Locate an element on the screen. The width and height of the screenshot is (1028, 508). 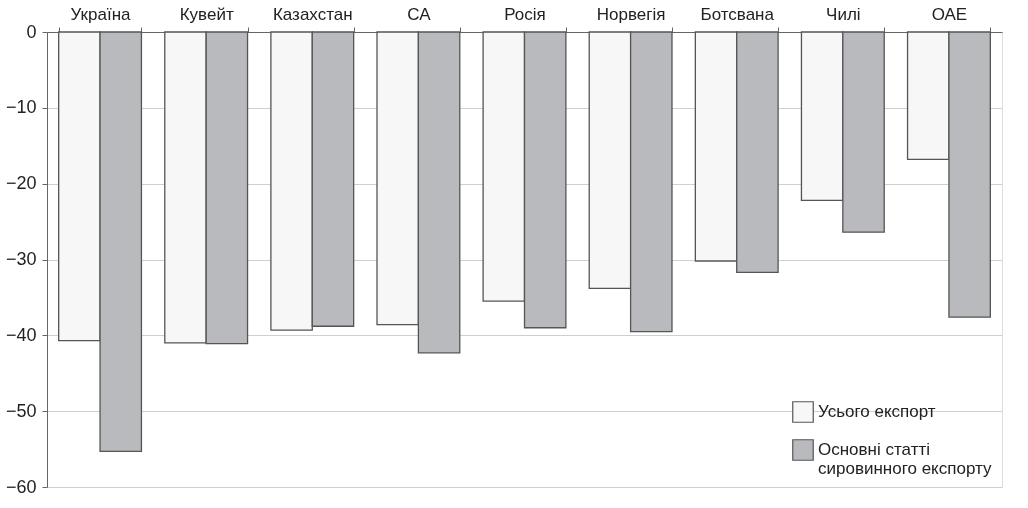
legend-label: Усього експорт is located at coordinates (877, 411).